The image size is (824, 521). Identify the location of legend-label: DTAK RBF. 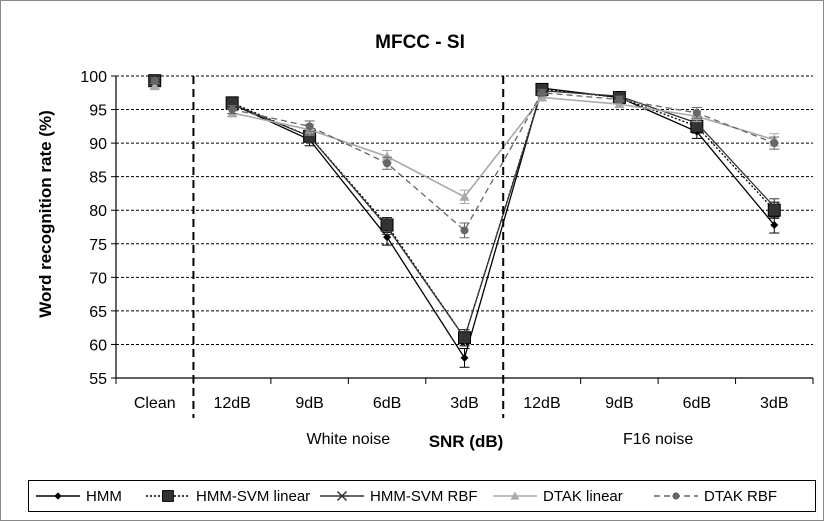
(740, 496).